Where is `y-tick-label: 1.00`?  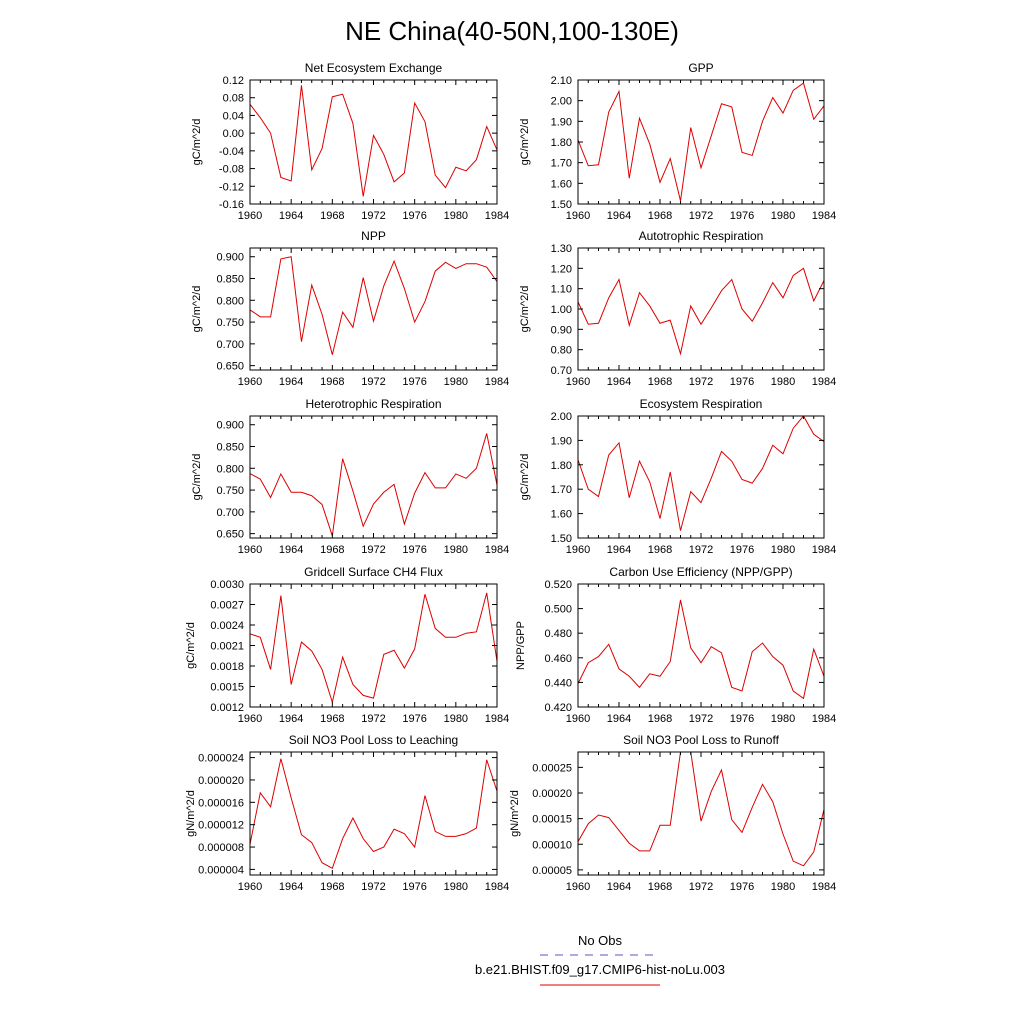
y-tick-label: 1.00 is located at coordinates (561, 310).